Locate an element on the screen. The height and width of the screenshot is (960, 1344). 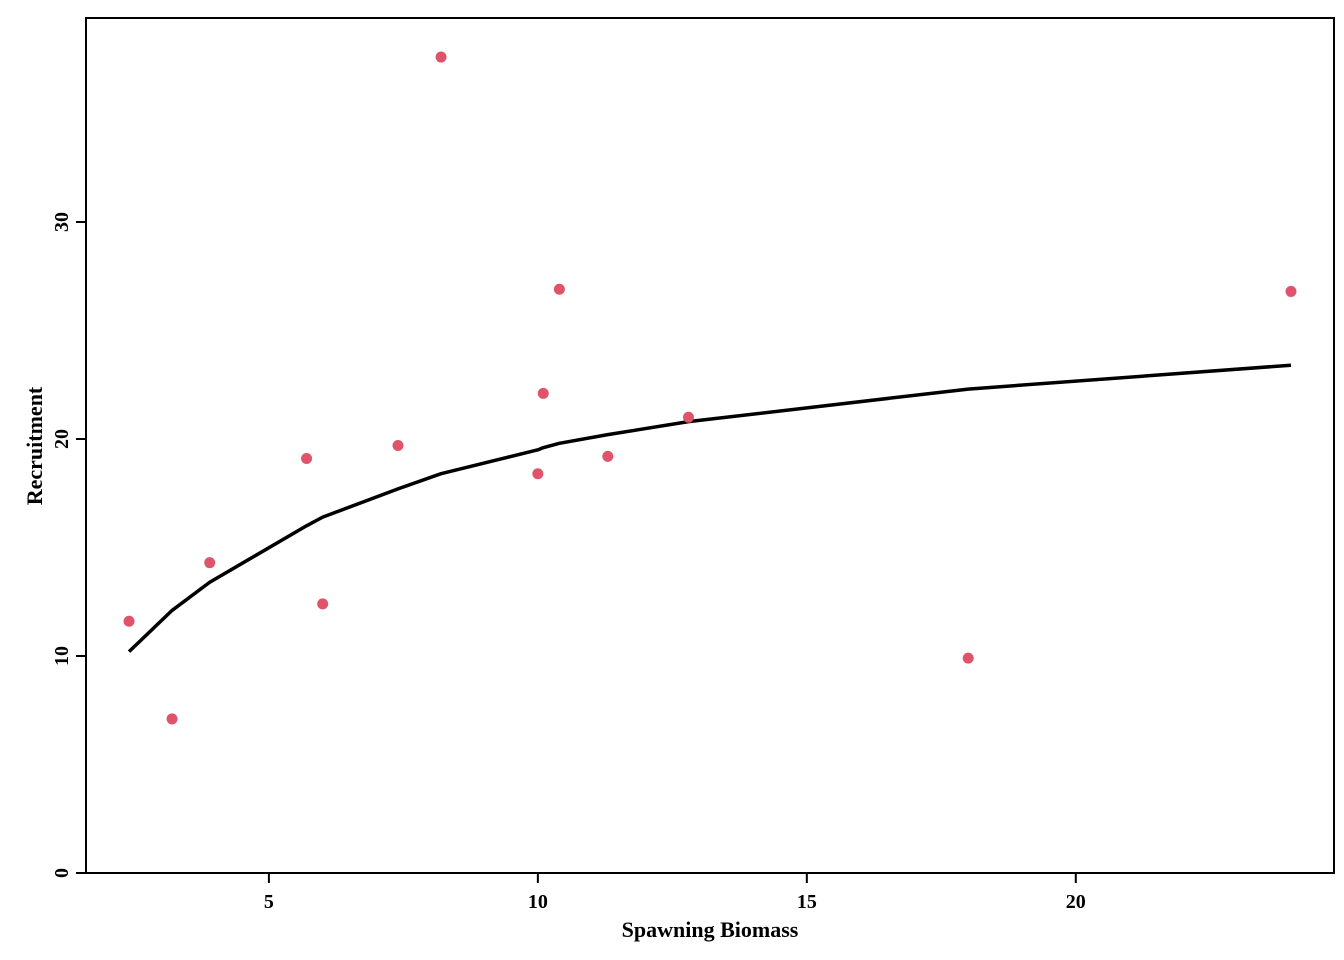
y-axis: 0 10 20 30 is located at coordinates (68, 545).